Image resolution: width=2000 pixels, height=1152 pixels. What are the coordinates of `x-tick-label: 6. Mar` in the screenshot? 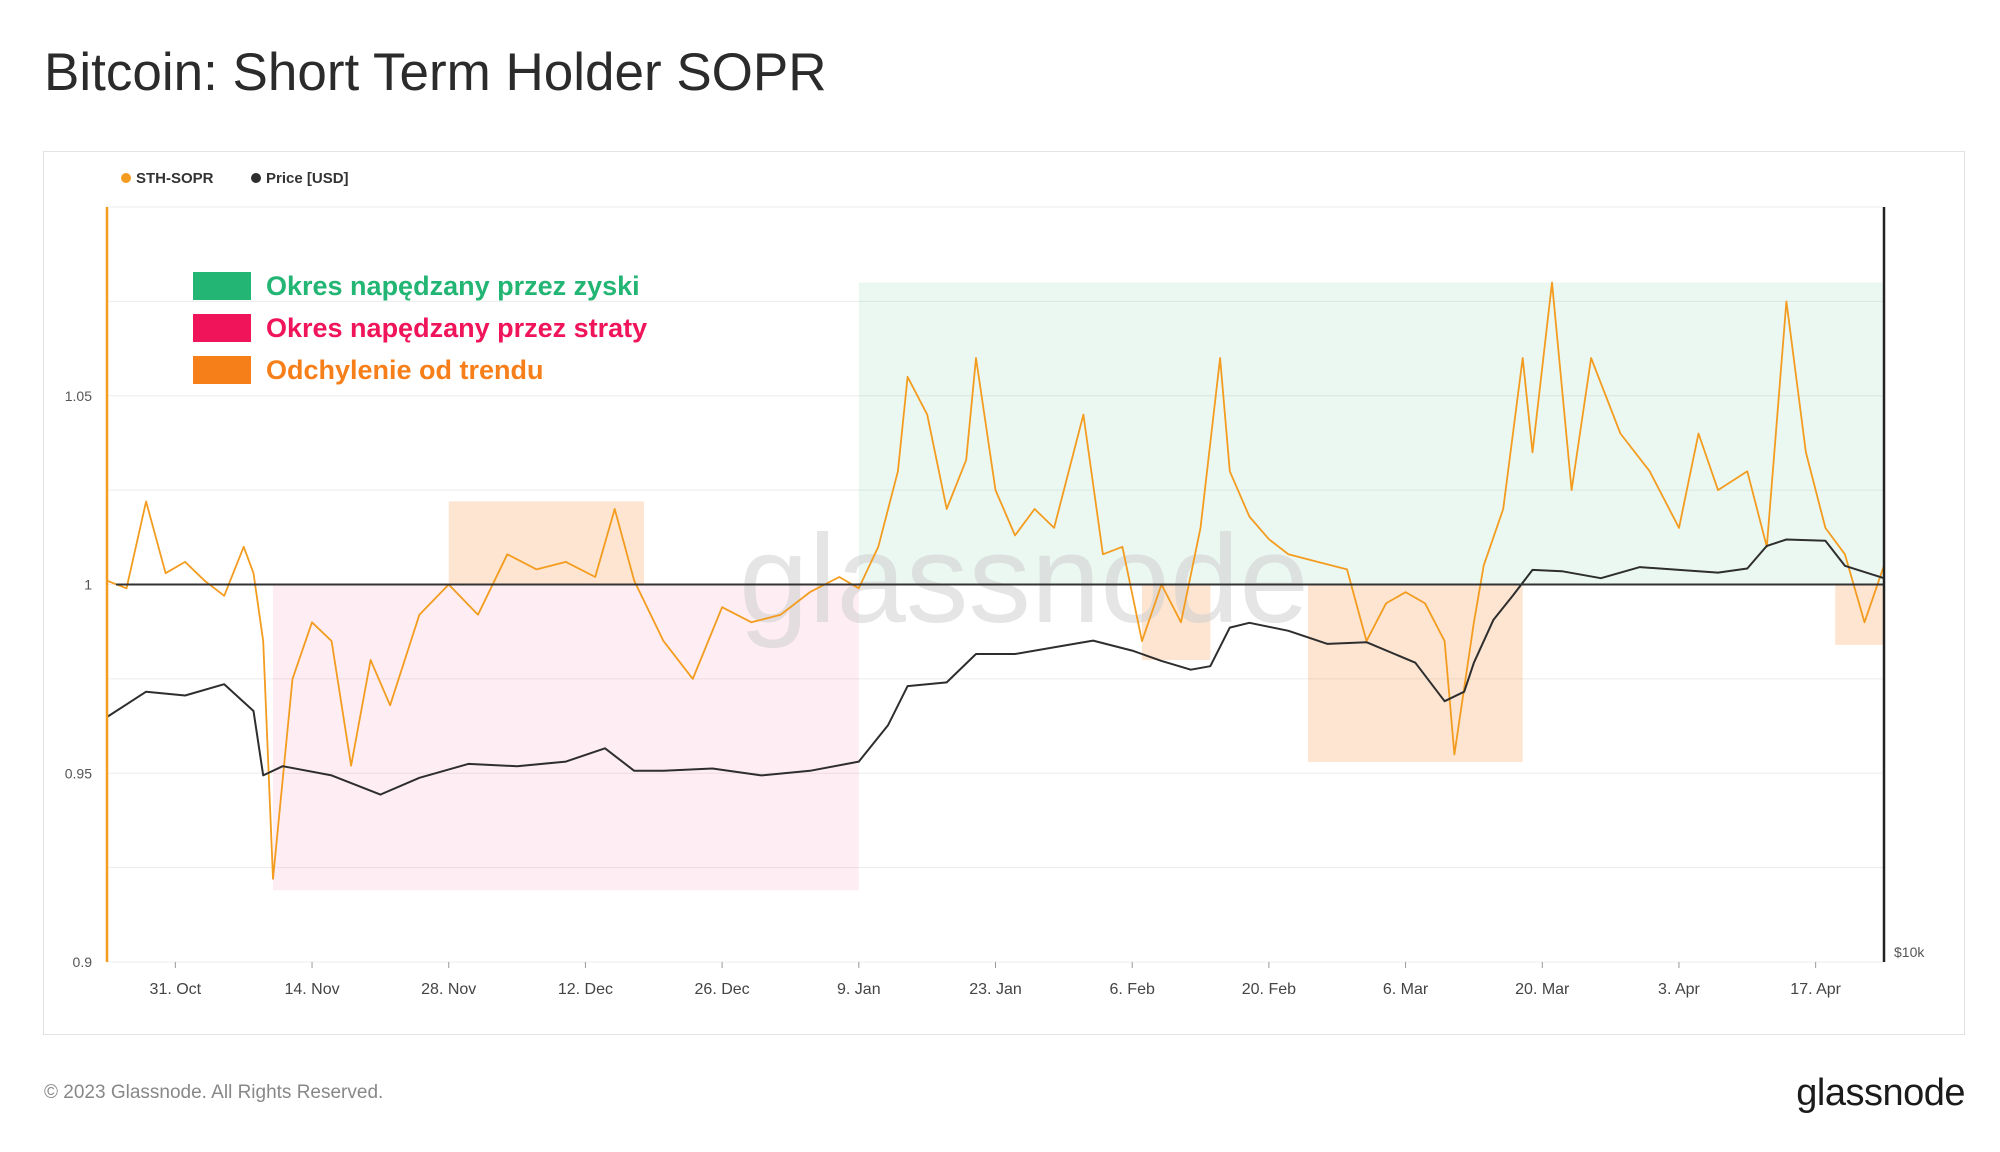 It's located at (1406, 989).